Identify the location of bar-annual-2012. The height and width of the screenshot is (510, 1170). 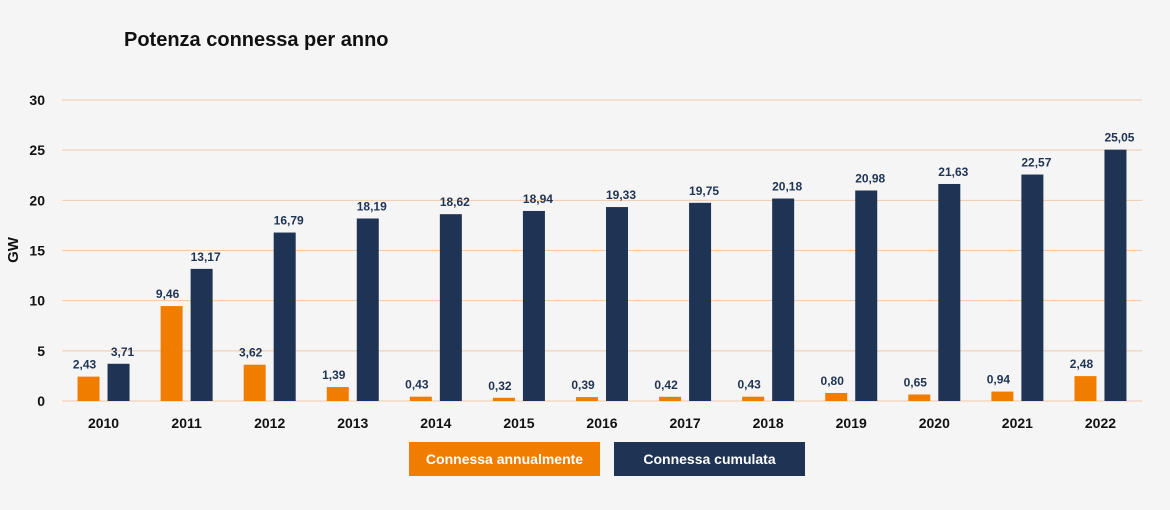
(254, 382).